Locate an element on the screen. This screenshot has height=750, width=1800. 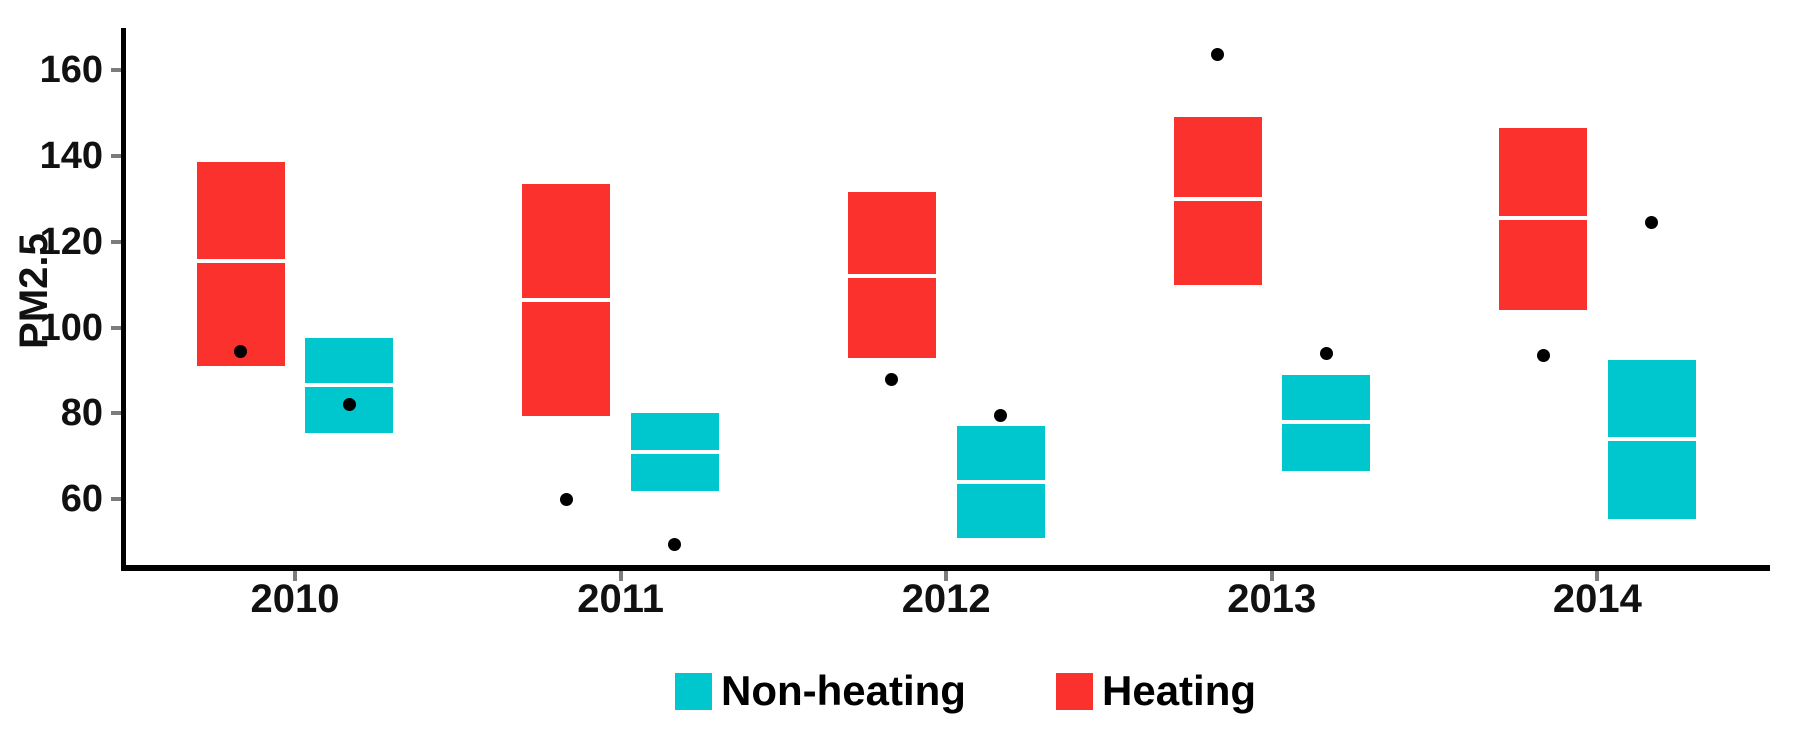
nonheating-mean-point-2013 is located at coordinates (1326, 353).